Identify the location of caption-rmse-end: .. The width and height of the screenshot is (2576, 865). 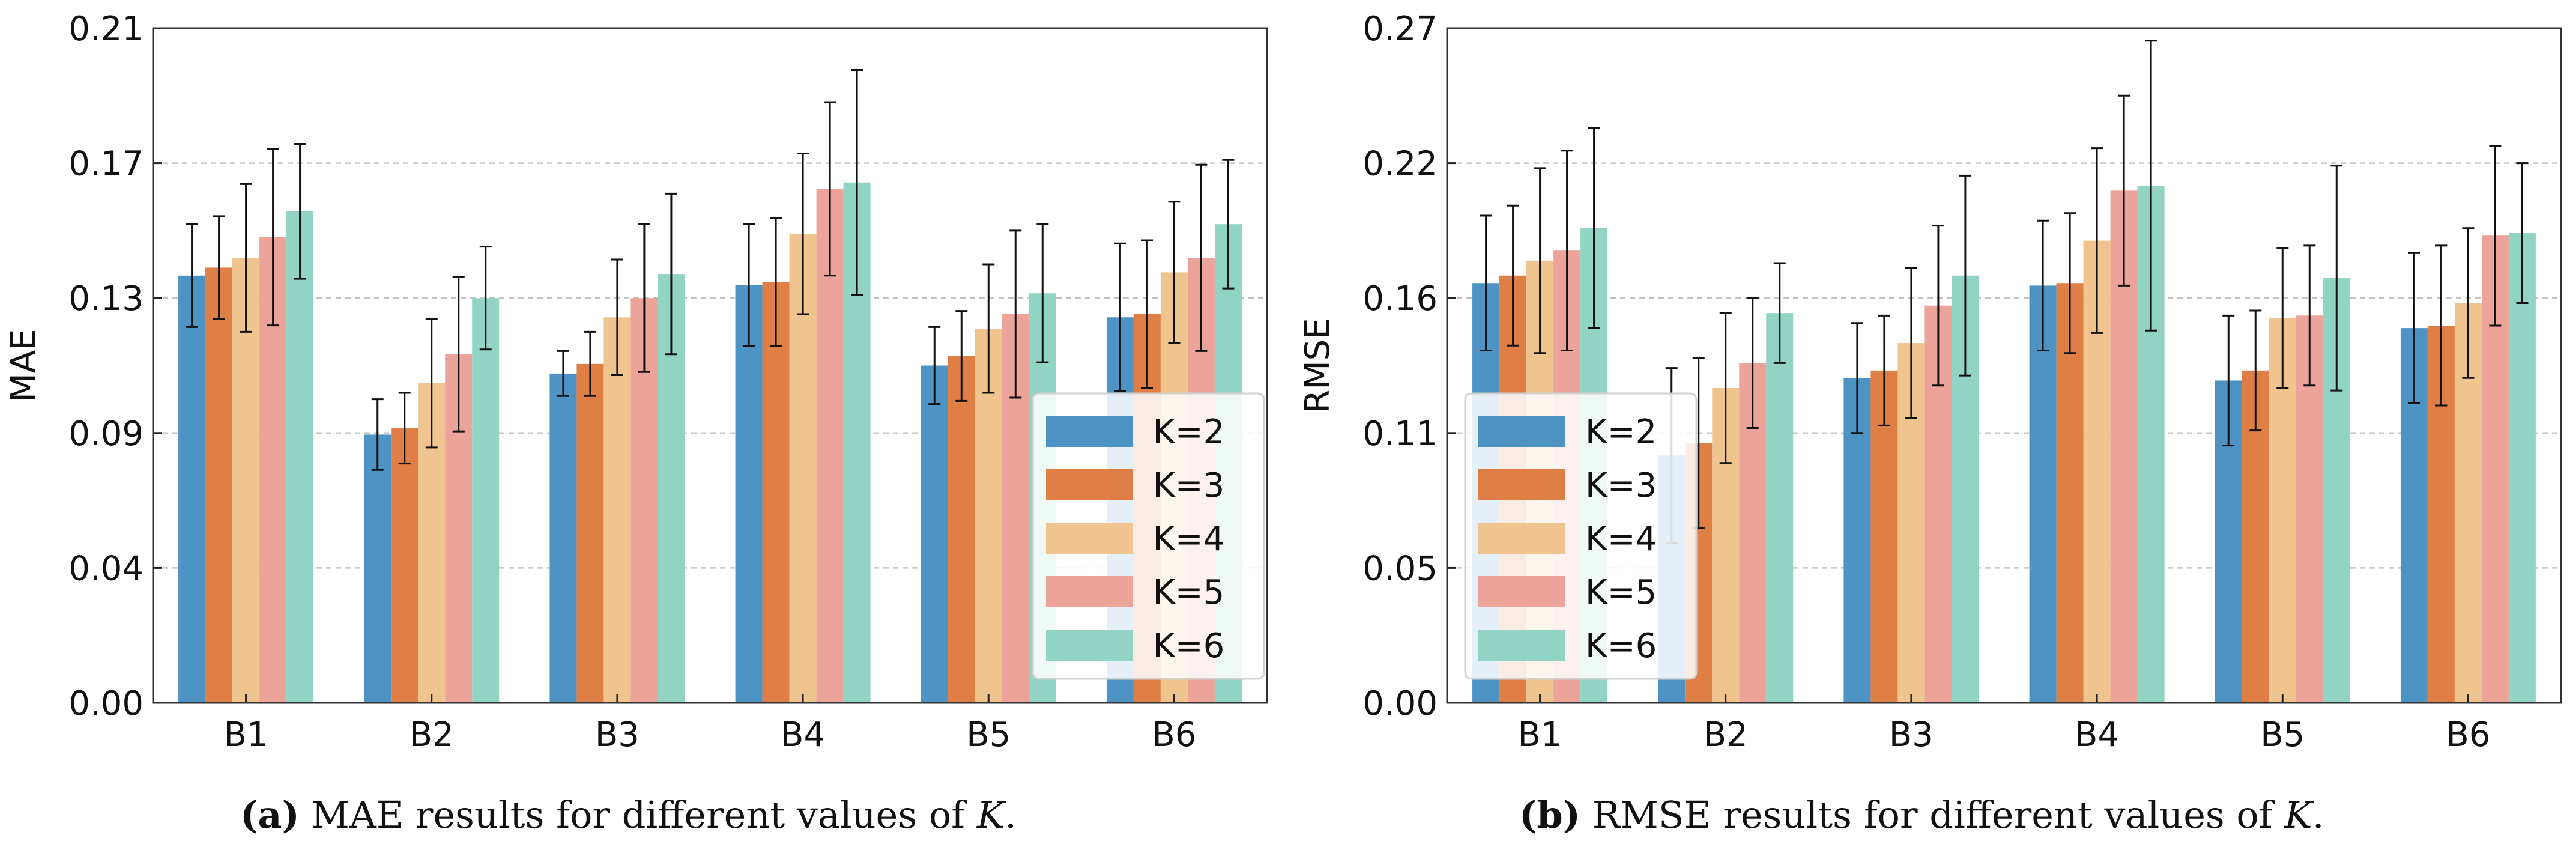
(2318, 815).